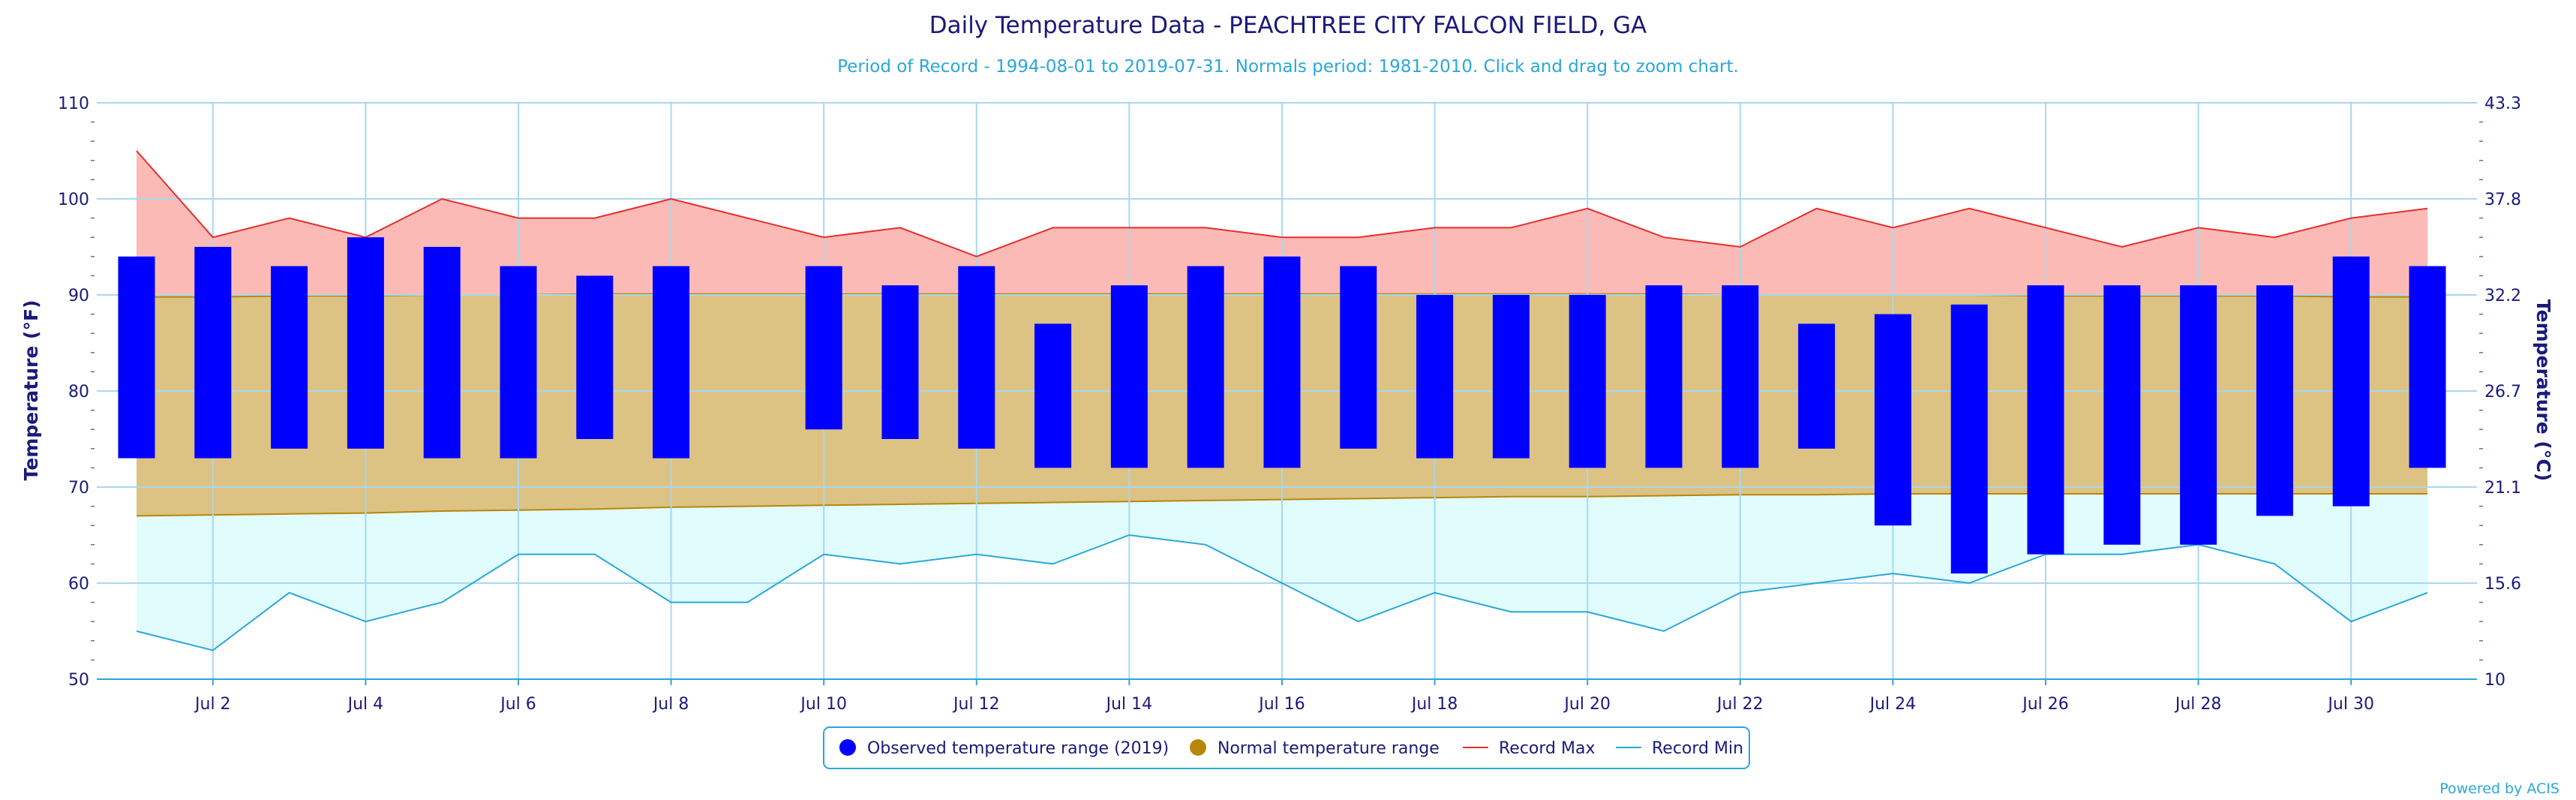  What do you see at coordinates (78, 392) in the screenshot?
I see `y-tick-label-left: 80` at bounding box center [78, 392].